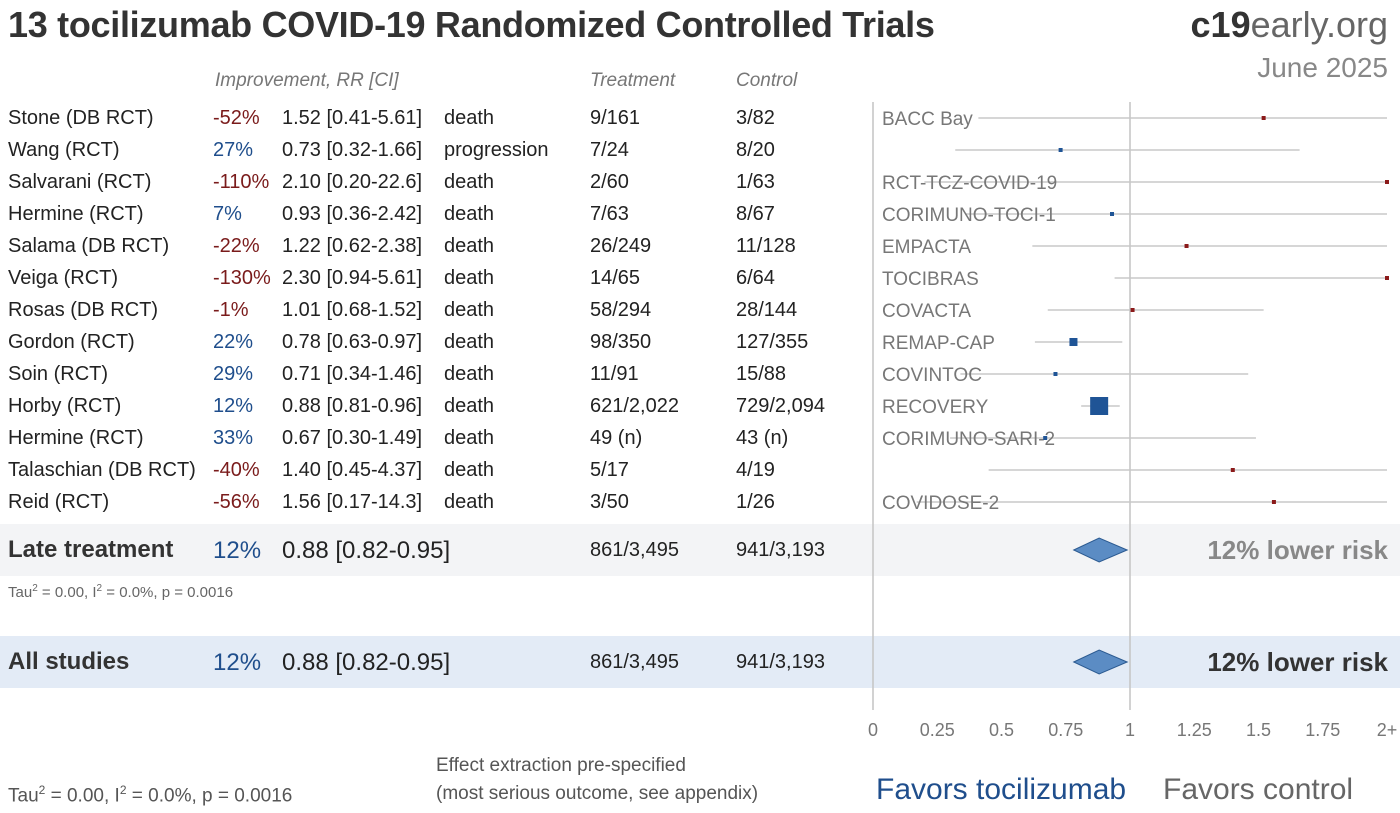 Image resolution: width=1400 pixels, height=813 pixels. Describe the element at coordinates (930, 279) in the screenshot. I see `trial-label: TOCIBRAS` at that location.